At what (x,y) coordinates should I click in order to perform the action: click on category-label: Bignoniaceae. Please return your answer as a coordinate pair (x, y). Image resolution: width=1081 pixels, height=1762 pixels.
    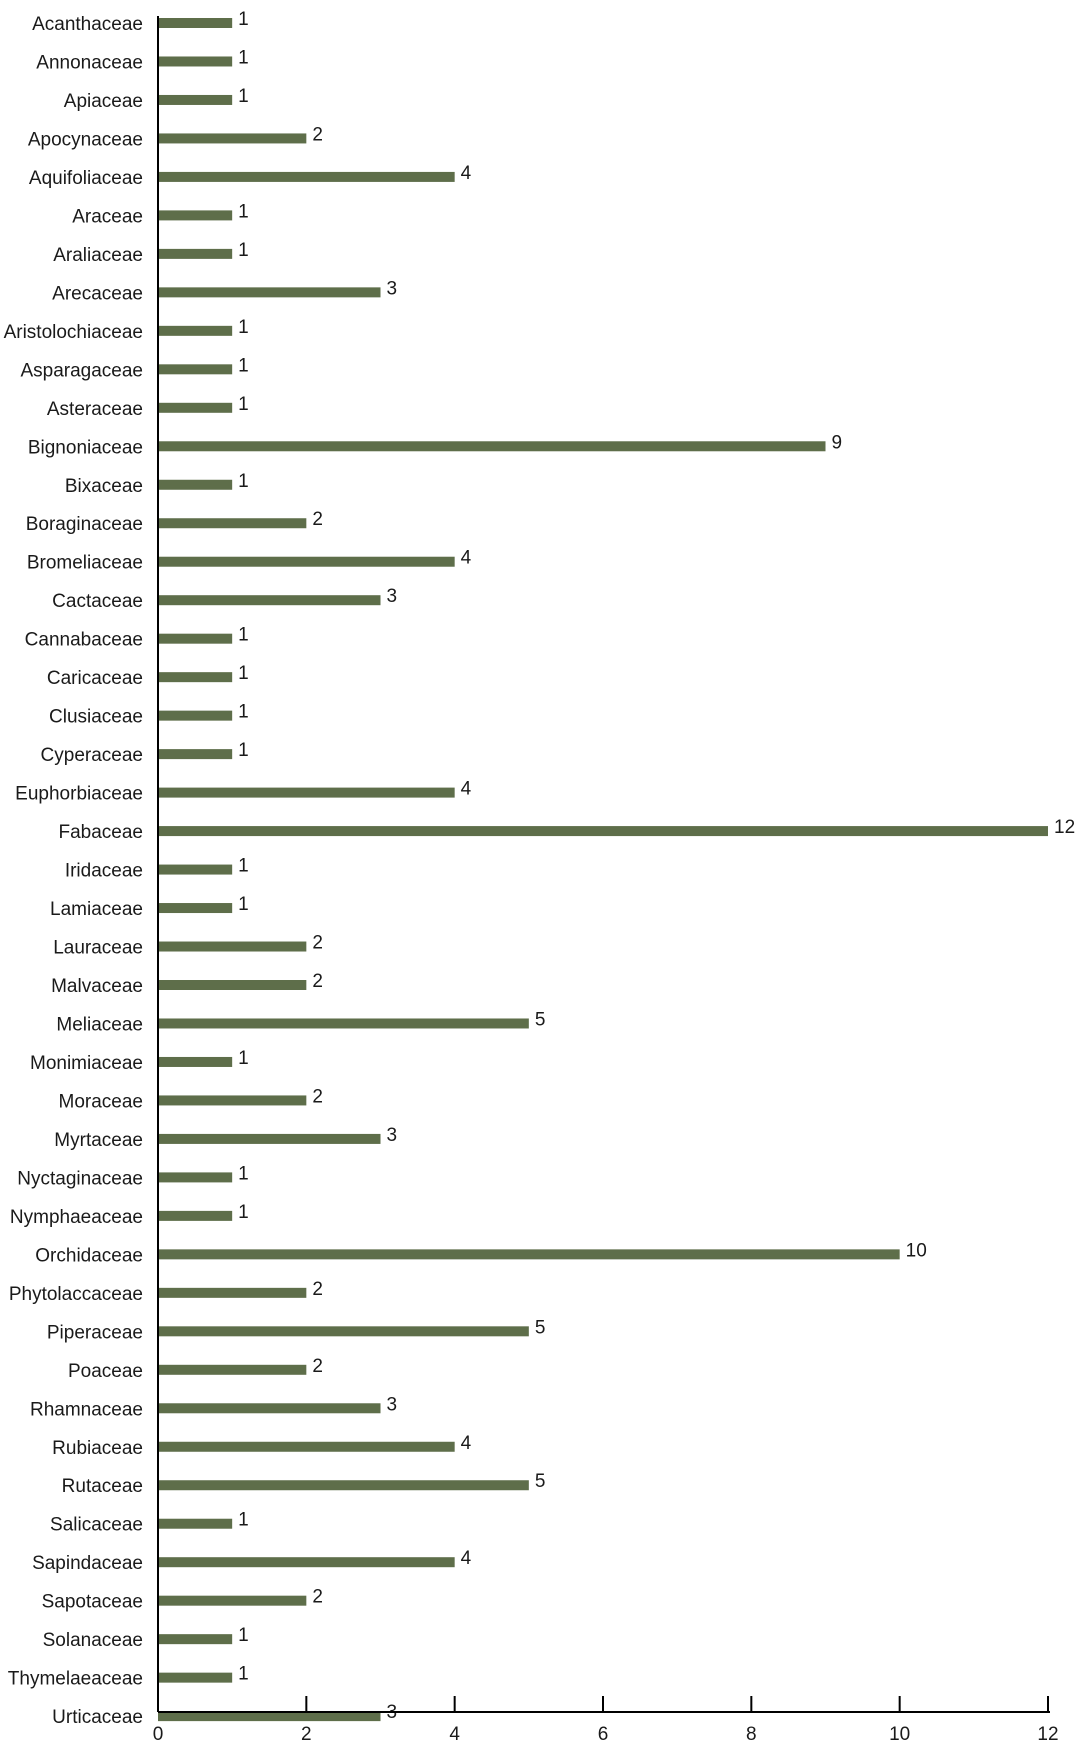
    Looking at the image, I should click on (85, 447).